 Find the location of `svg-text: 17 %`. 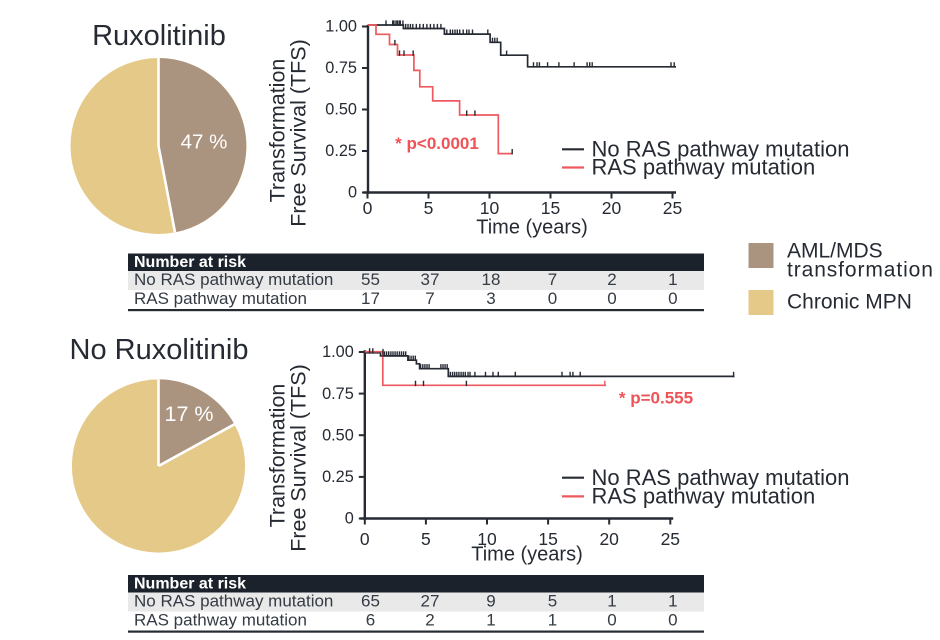

svg-text: 17 % is located at coordinates (188, 414).